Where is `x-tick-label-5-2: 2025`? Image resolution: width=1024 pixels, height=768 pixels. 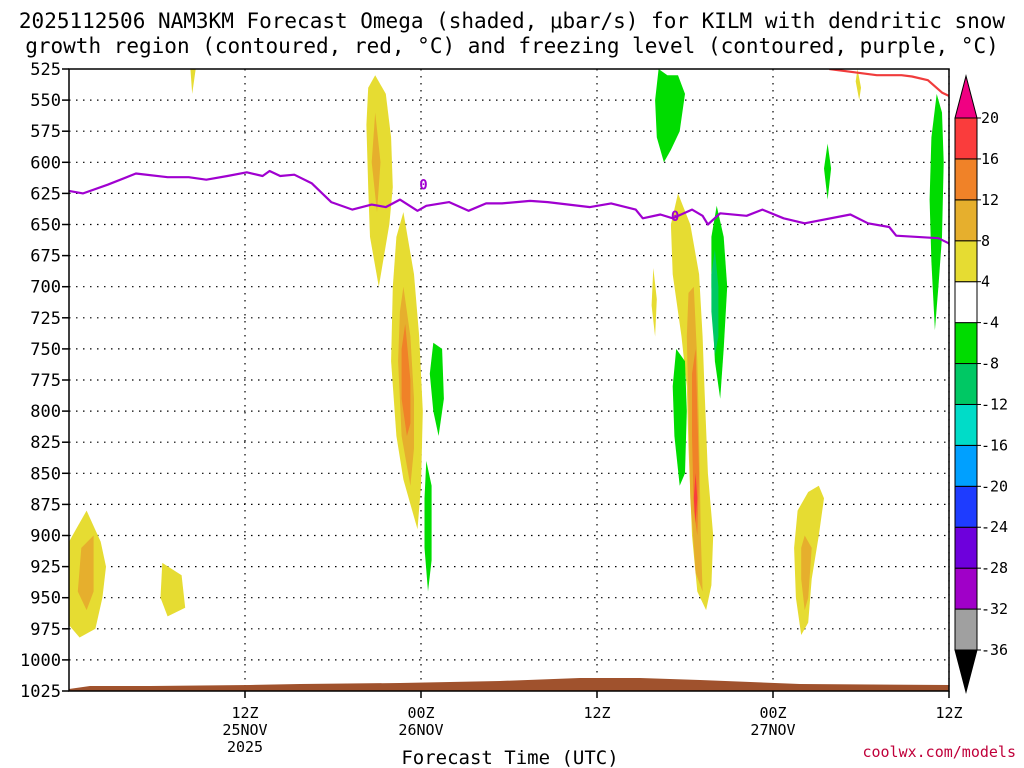 x-tick-label-5-2: 2025 is located at coordinates (245, 747).